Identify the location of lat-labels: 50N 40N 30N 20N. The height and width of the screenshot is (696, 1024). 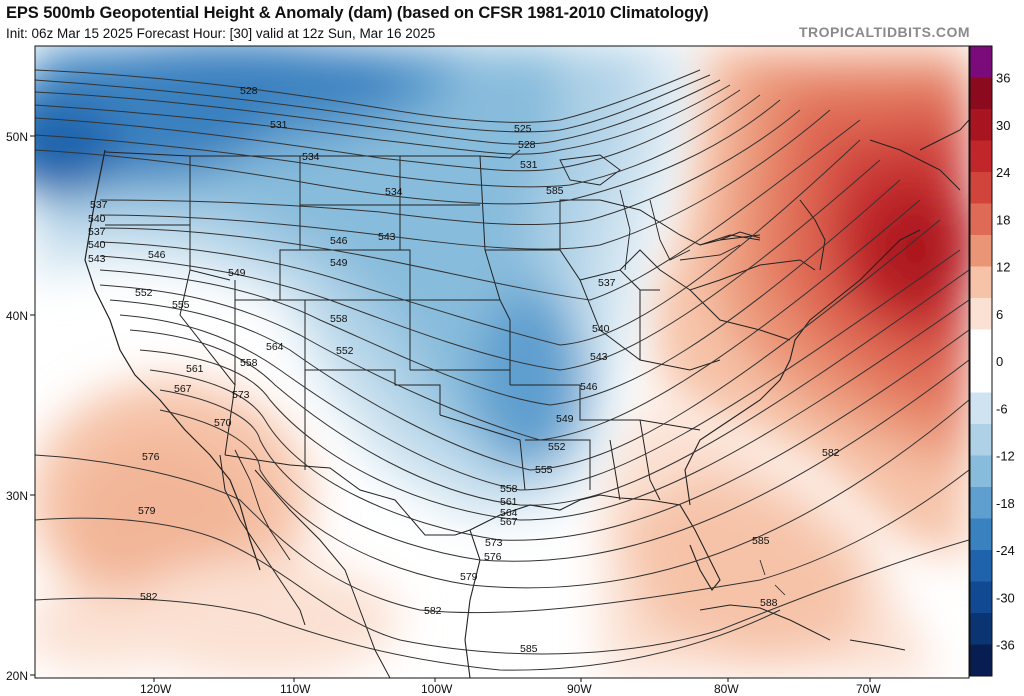
(17, 406).